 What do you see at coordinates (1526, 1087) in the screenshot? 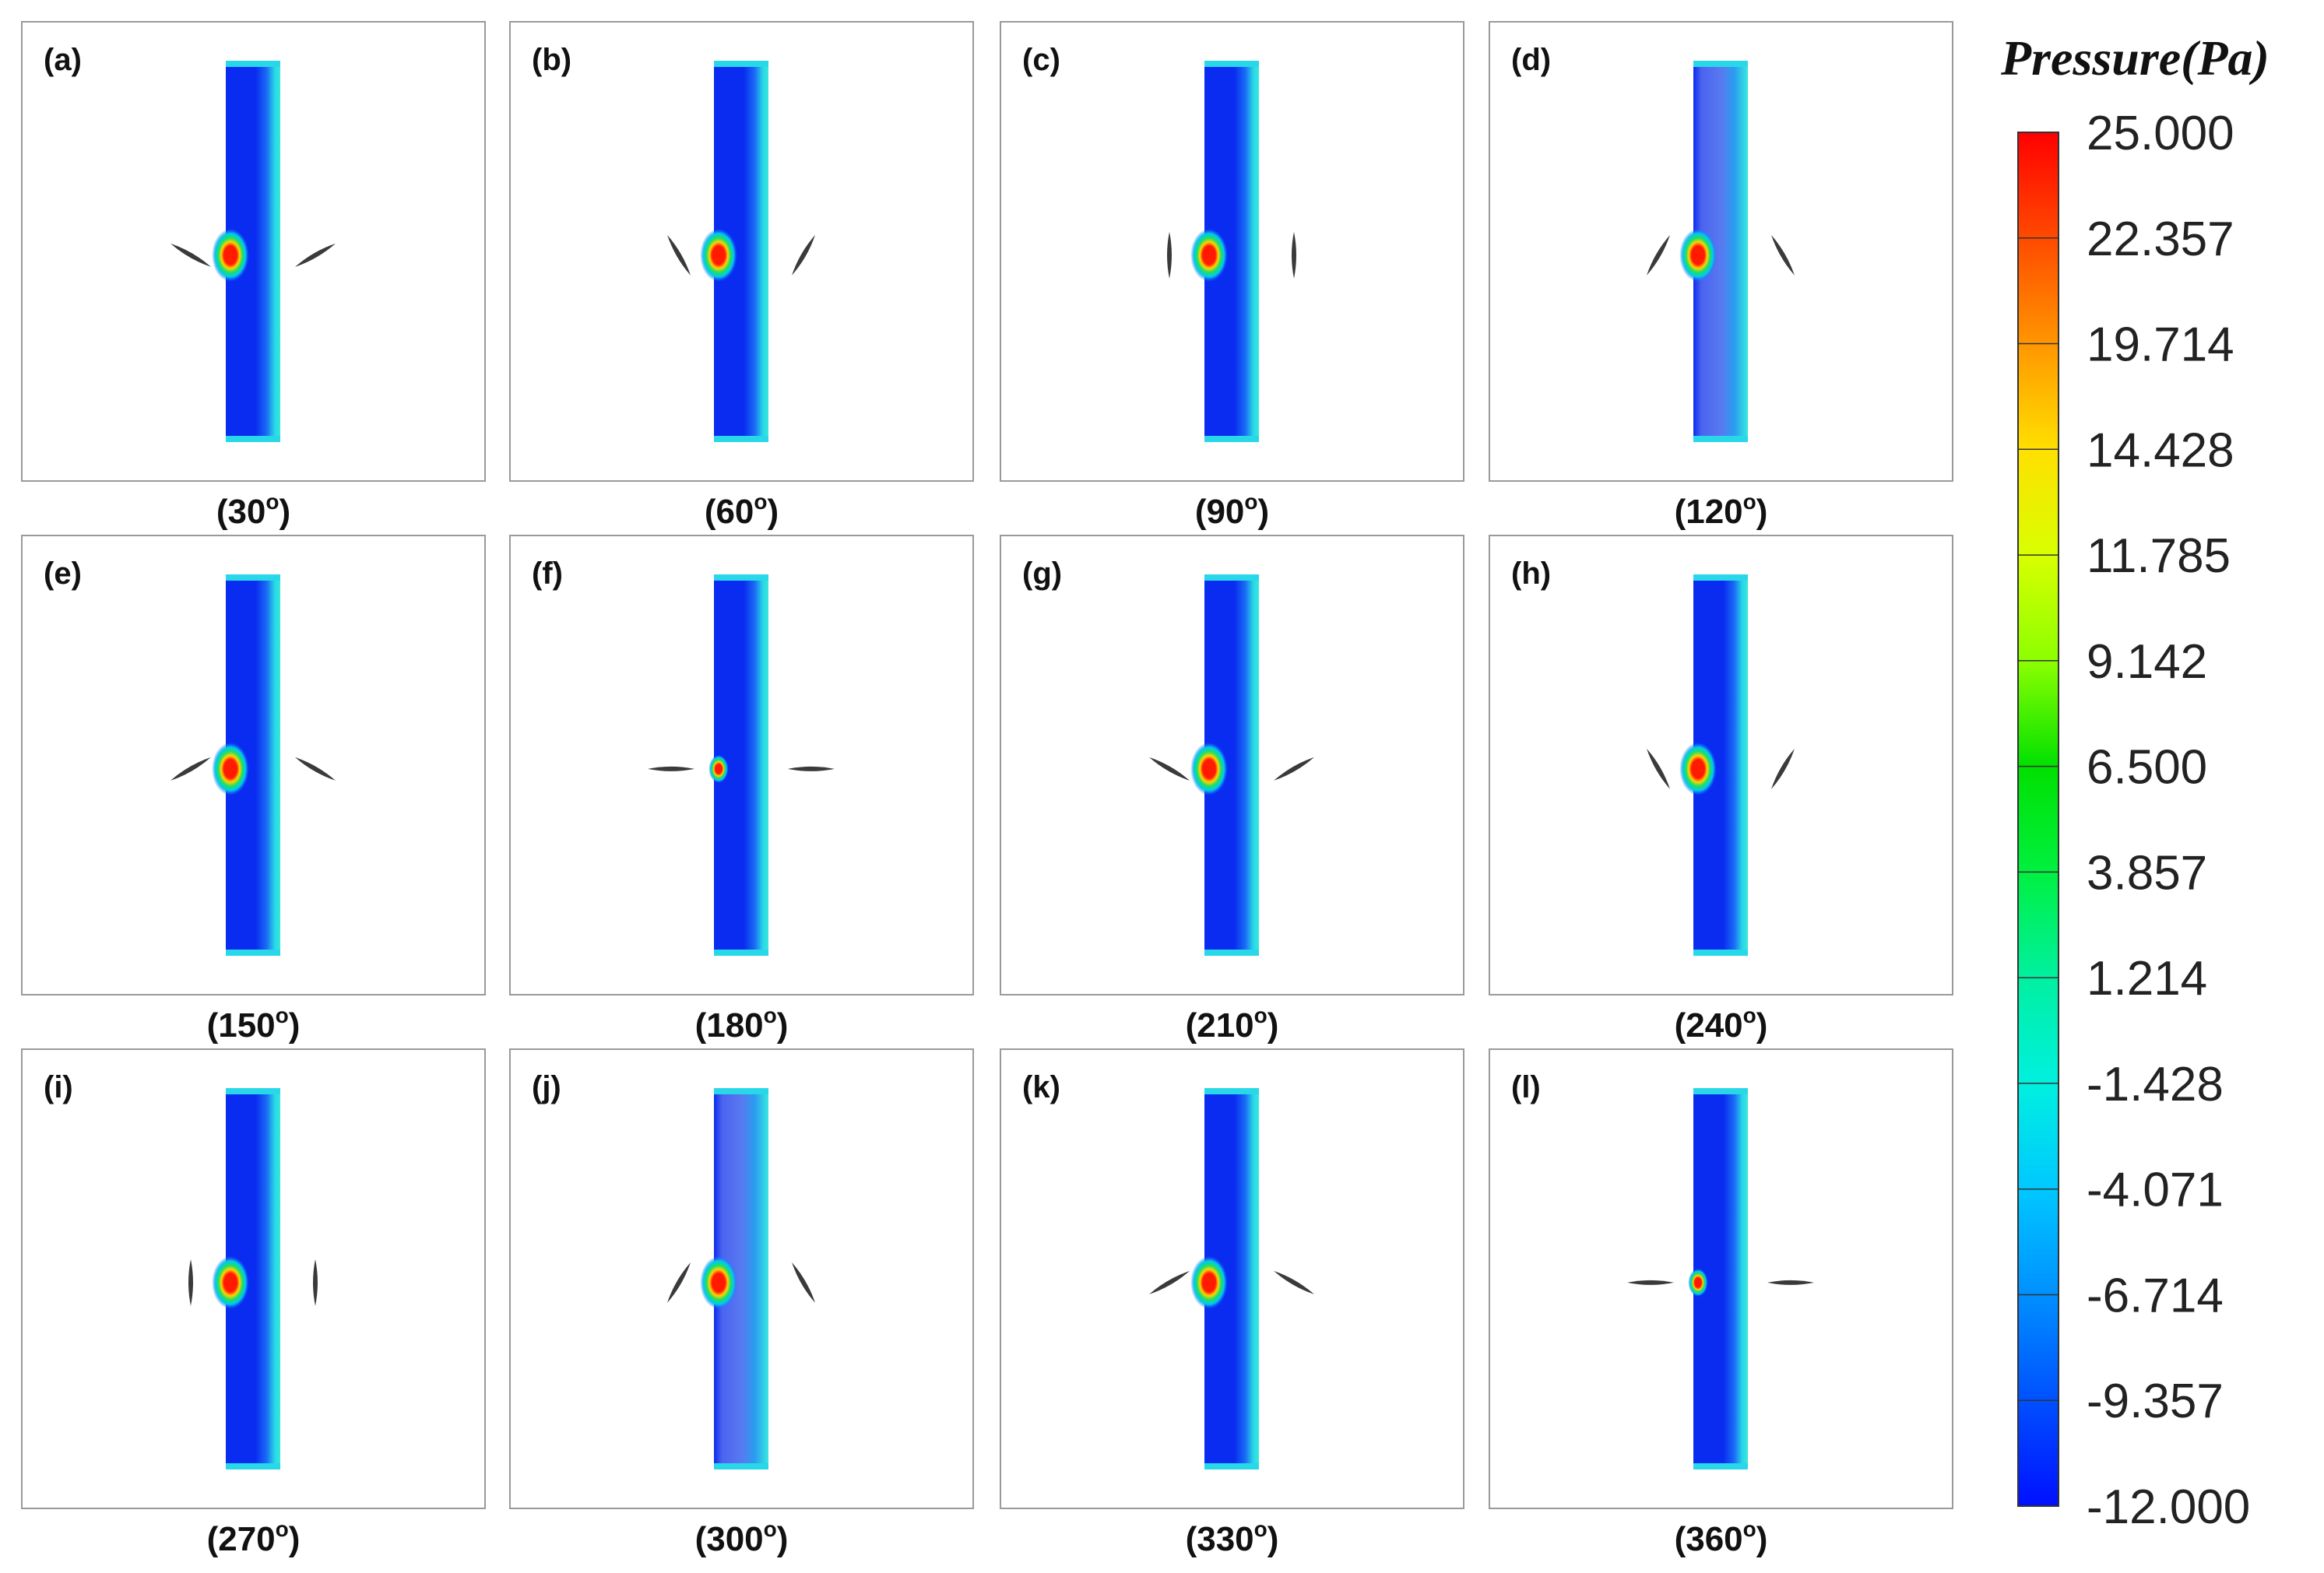
I see `panel-letter: (l)` at bounding box center [1526, 1087].